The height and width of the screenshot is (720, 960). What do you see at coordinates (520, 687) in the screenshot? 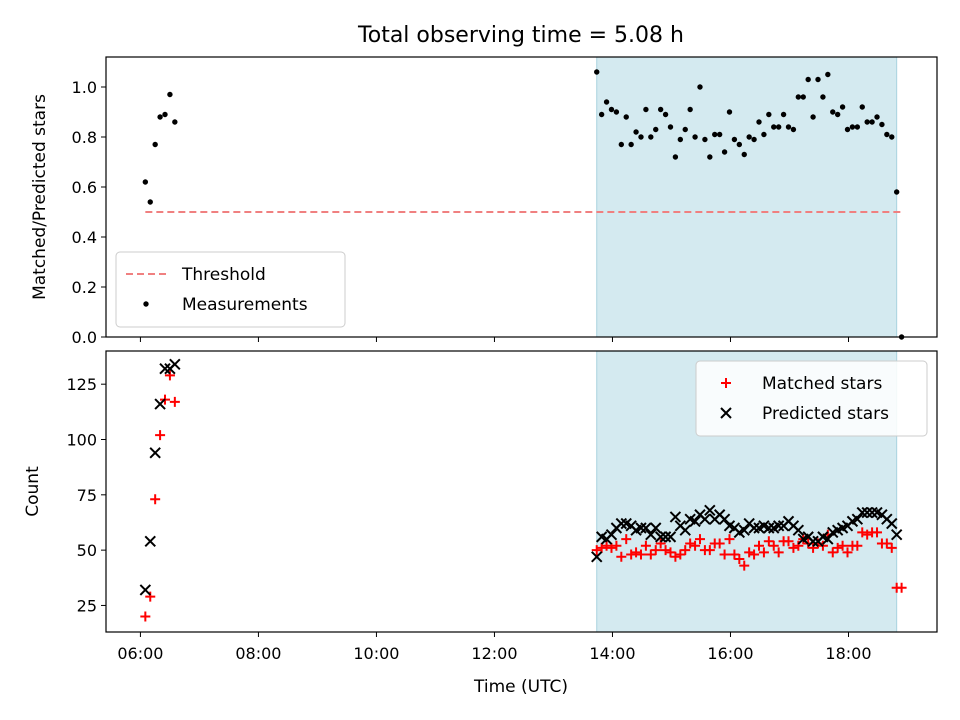
I see `x-axis-label: Time (UTC)` at bounding box center [520, 687].